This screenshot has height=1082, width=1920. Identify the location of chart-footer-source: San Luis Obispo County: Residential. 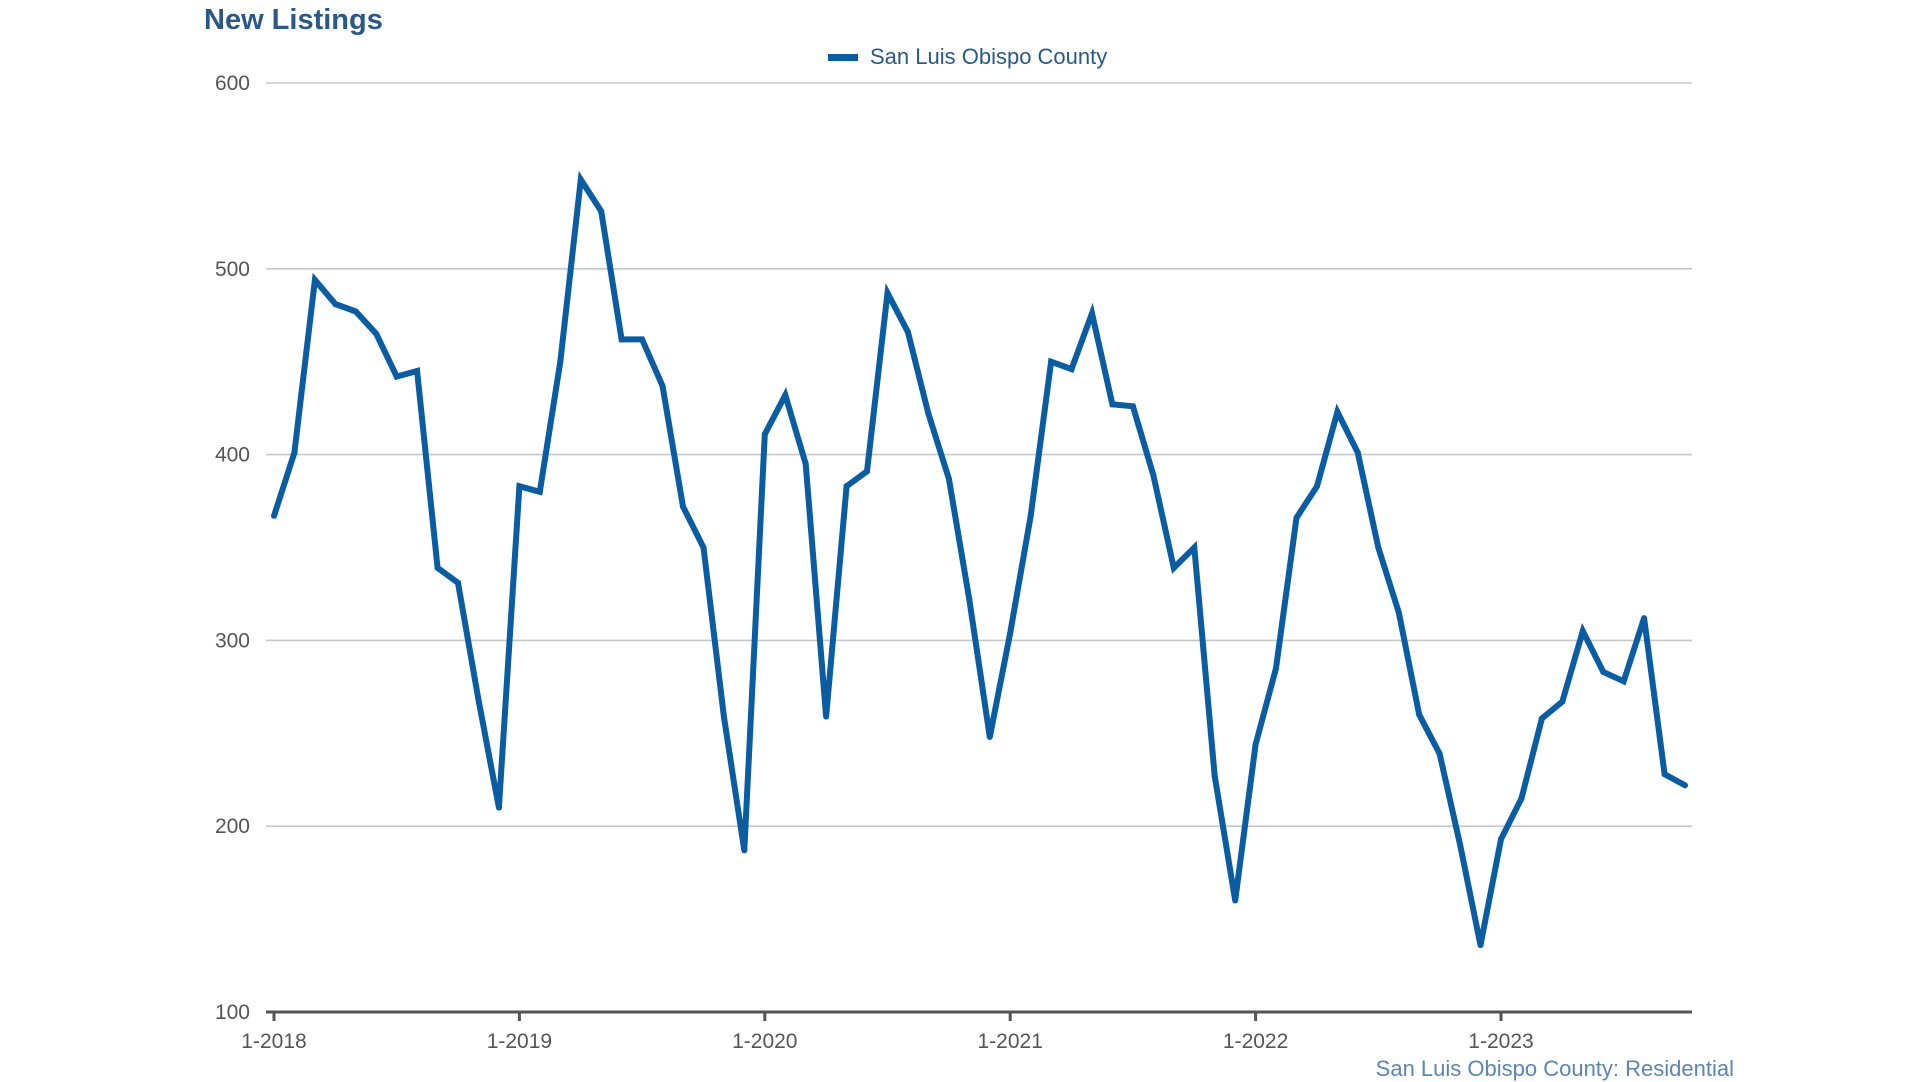
(1554, 1068).